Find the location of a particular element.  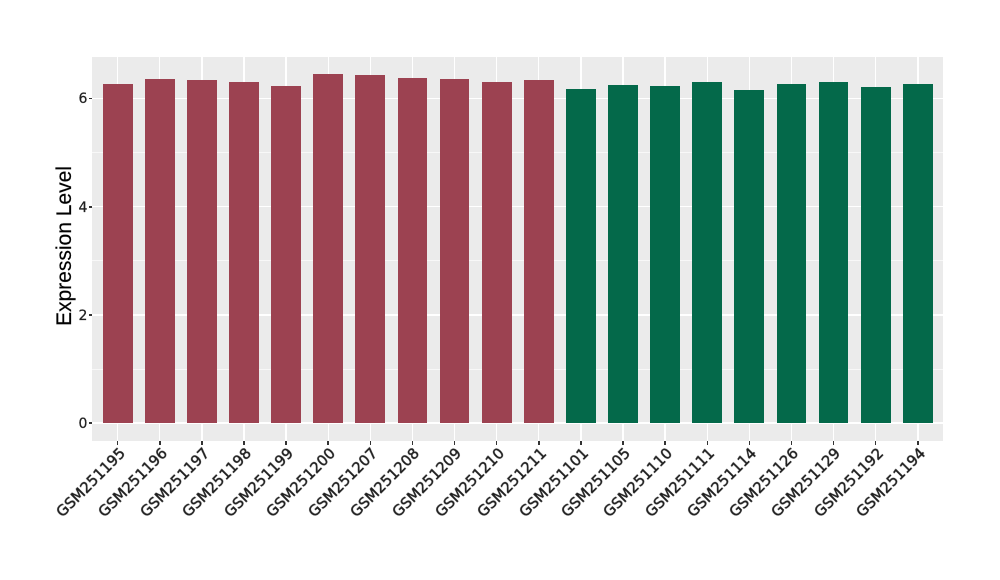

x-tick-mark-GSM251129 is located at coordinates (833, 443).